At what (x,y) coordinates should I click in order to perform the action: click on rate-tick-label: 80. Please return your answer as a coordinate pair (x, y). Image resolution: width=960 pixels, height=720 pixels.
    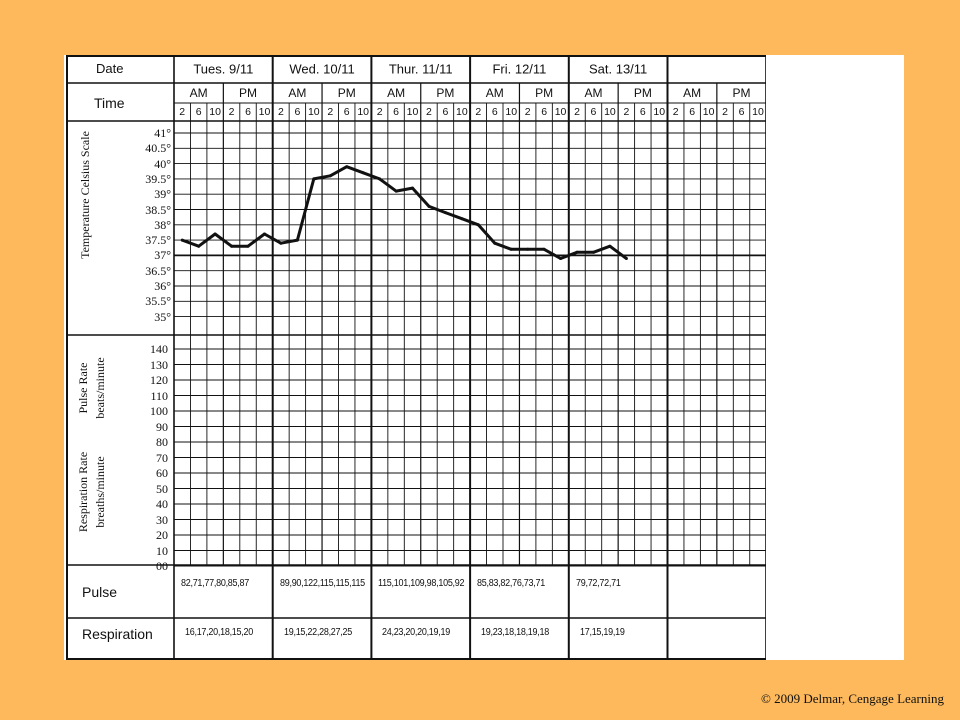
    Looking at the image, I should click on (162, 442).